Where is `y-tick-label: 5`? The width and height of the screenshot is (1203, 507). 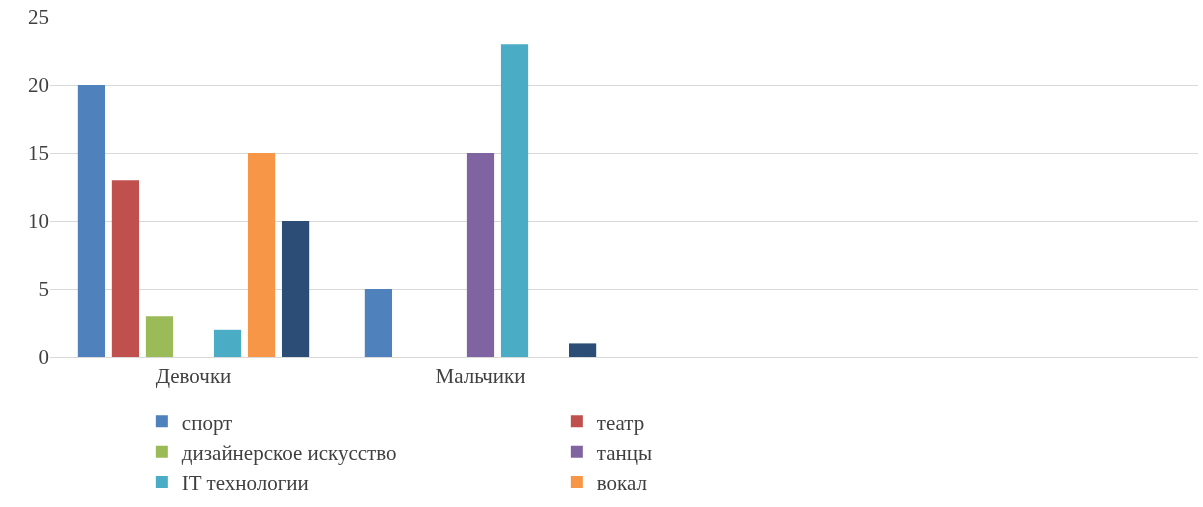
y-tick-label: 5 is located at coordinates (43, 289).